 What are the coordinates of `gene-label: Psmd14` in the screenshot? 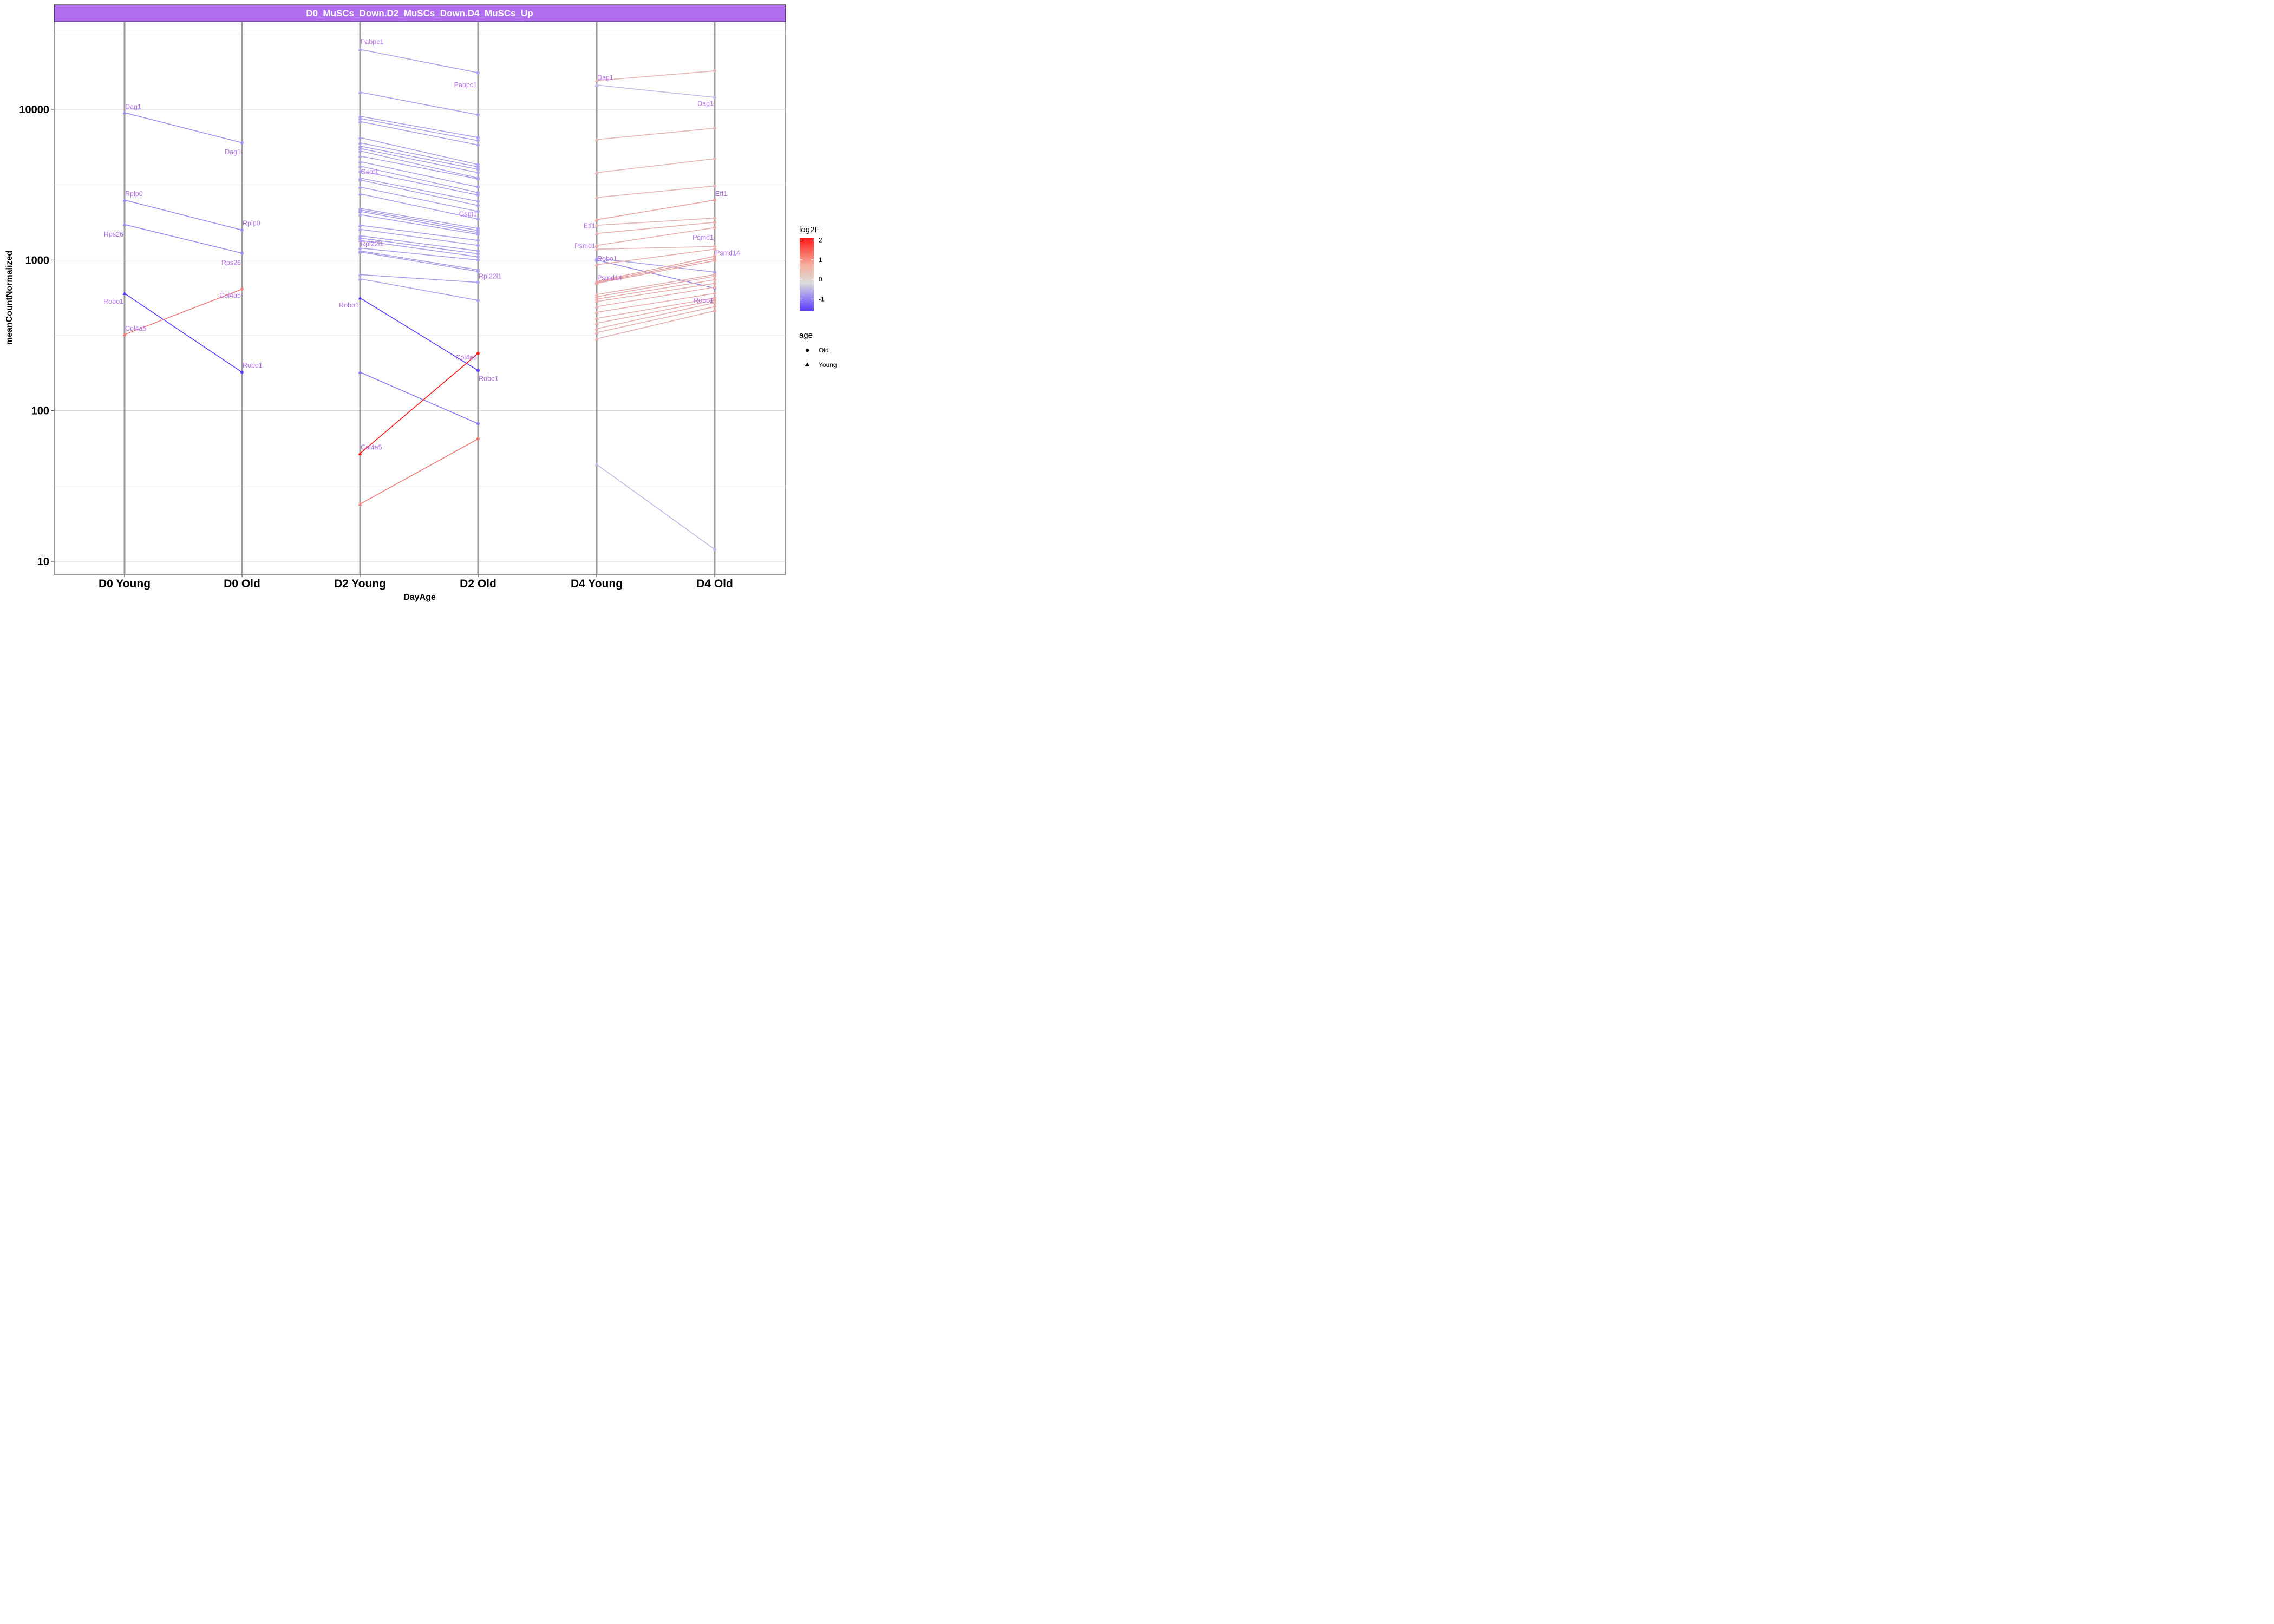 It's located at (610, 278).